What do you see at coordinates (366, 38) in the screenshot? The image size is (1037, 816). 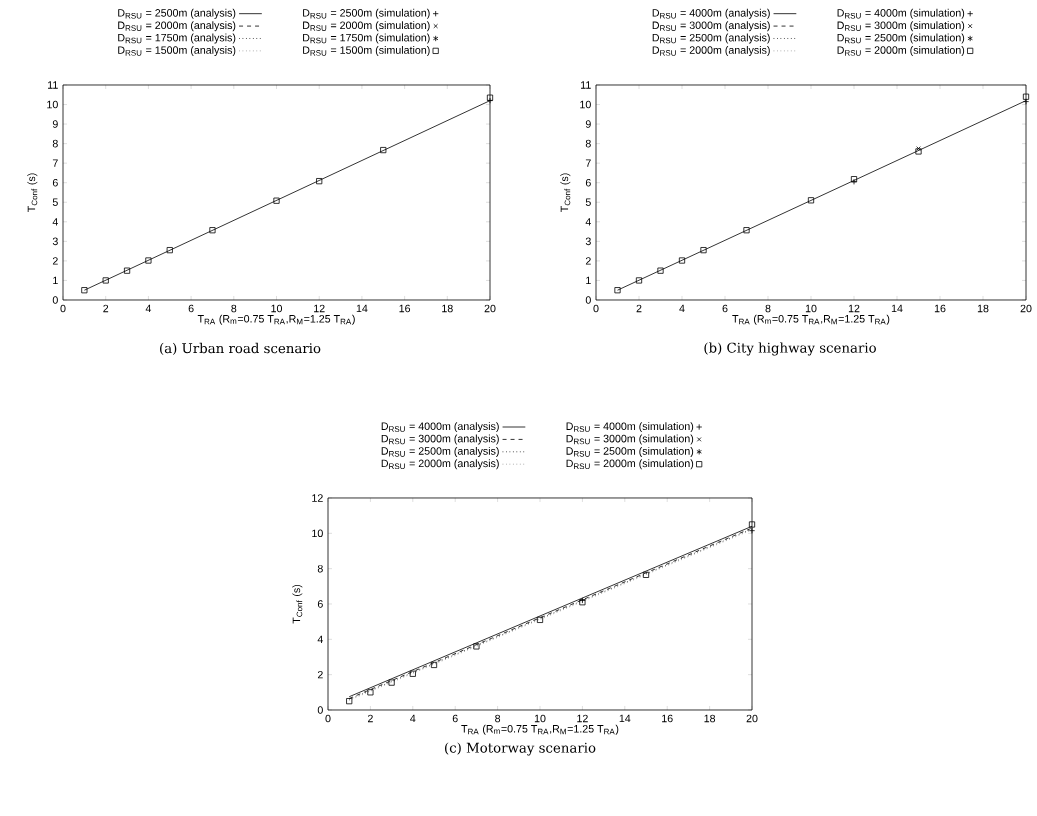 I see `legend-label: D$_{RSU}$ = 1750m (simulation)` at bounding box center [366, 38].